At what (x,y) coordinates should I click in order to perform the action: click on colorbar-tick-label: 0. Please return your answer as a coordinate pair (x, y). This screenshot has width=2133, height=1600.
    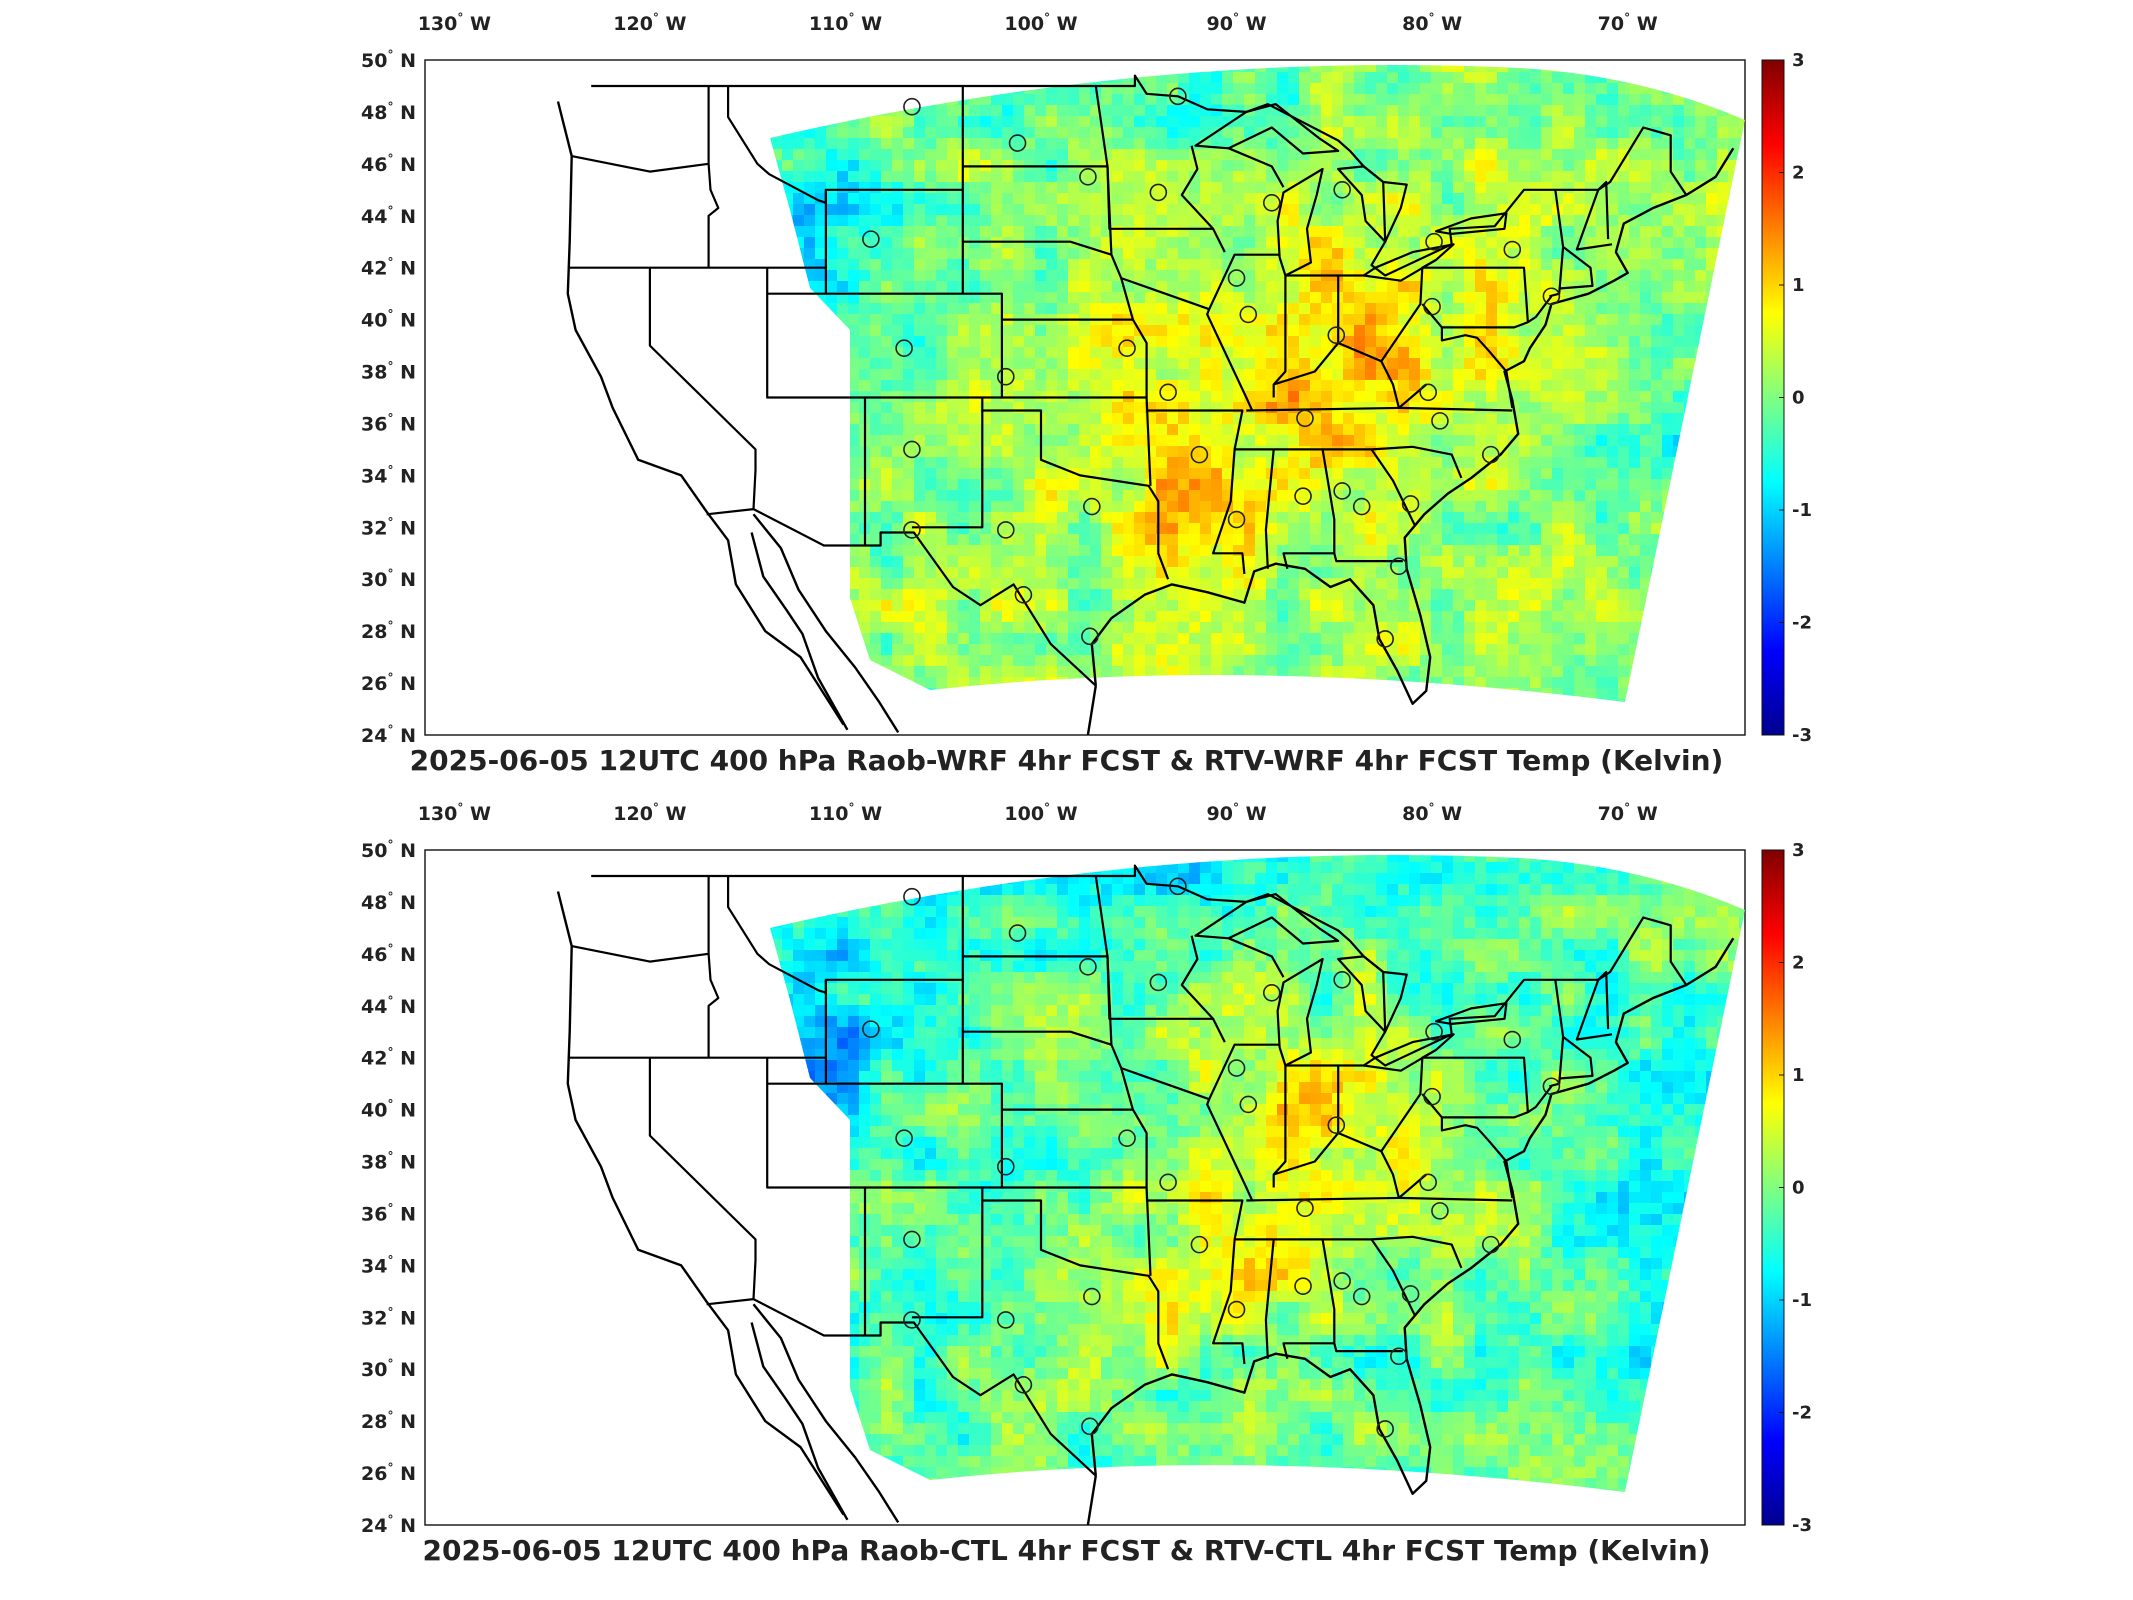
    Looking at the image, I should click on (1798, 398).